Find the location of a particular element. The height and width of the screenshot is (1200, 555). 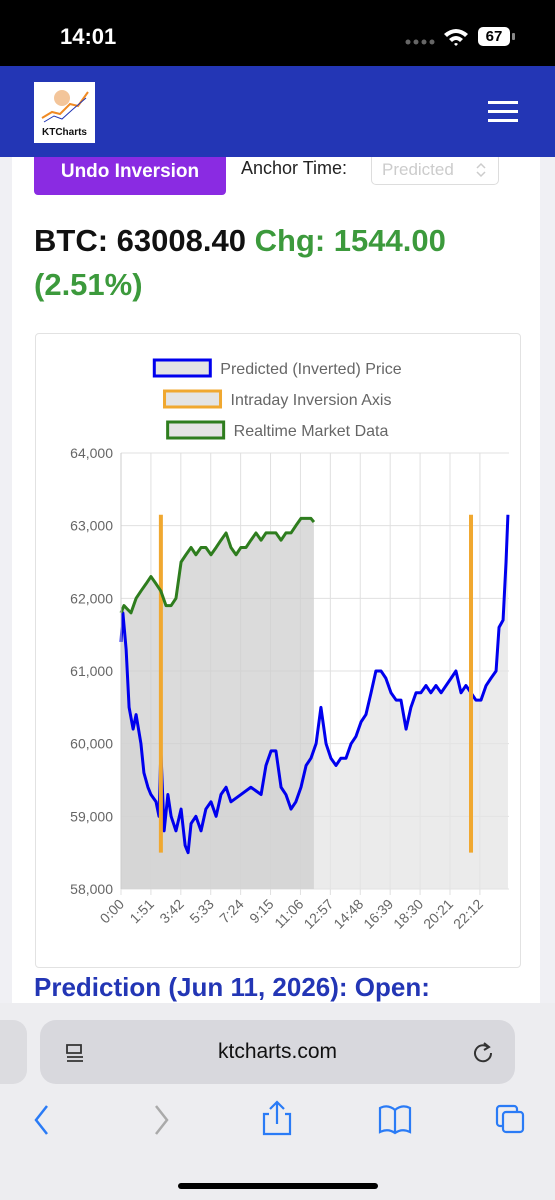

toolbar-icons is located at coordinates (279, 1118).